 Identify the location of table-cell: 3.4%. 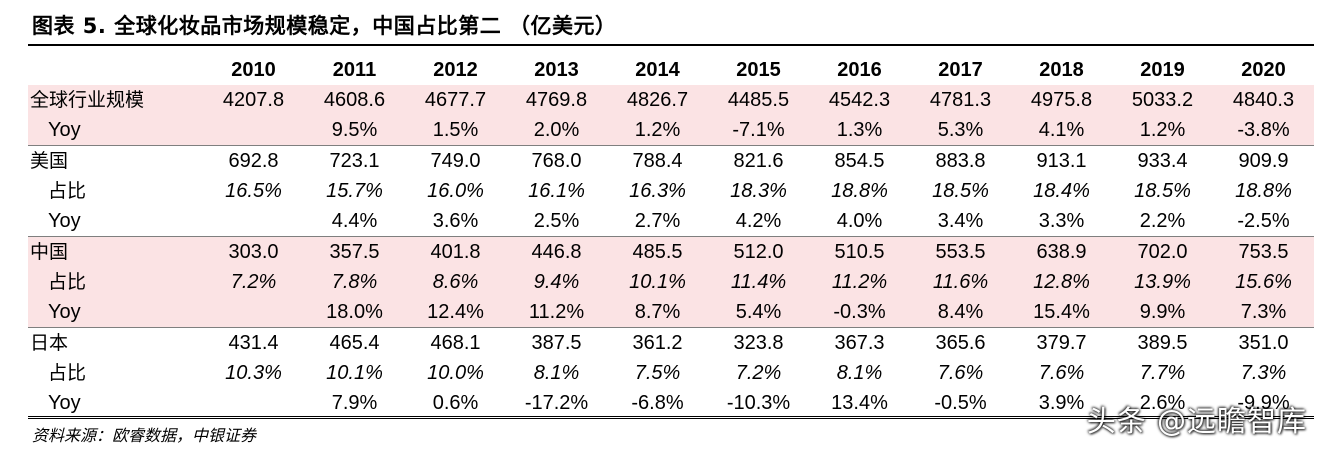
(960, 221).